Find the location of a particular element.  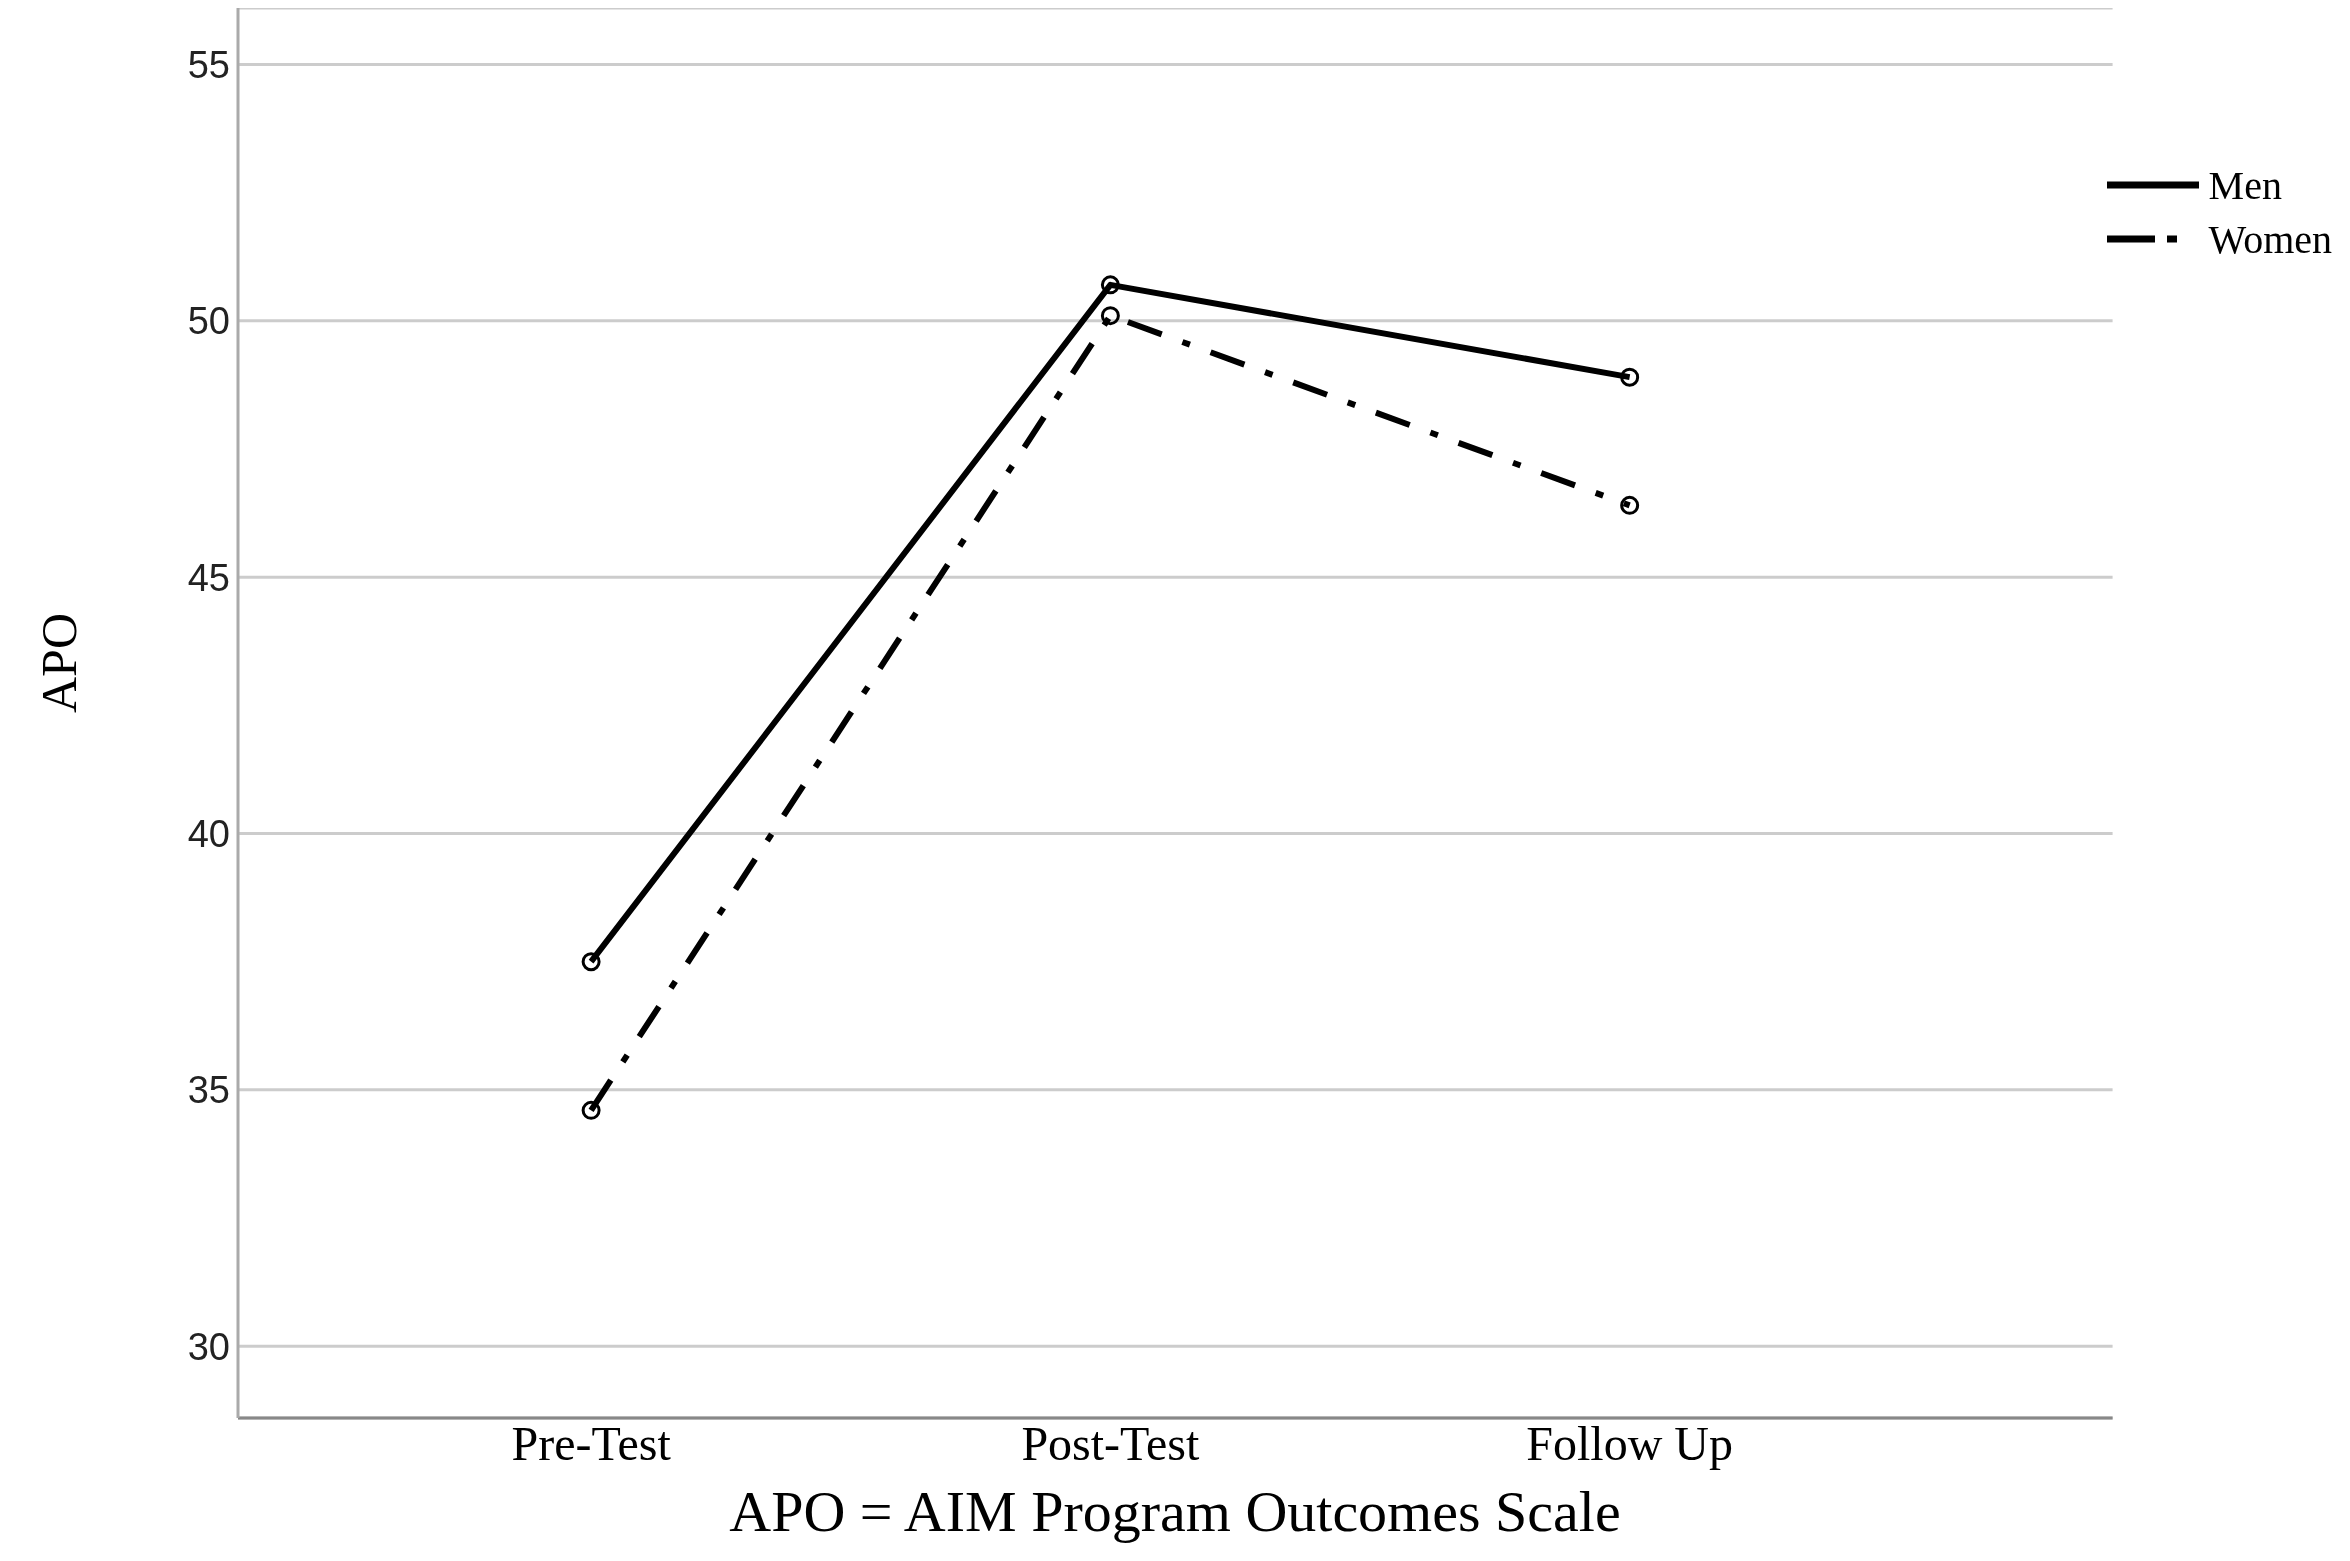

x-tick-label: Follow Up is located at coordinates (1630, 1444).